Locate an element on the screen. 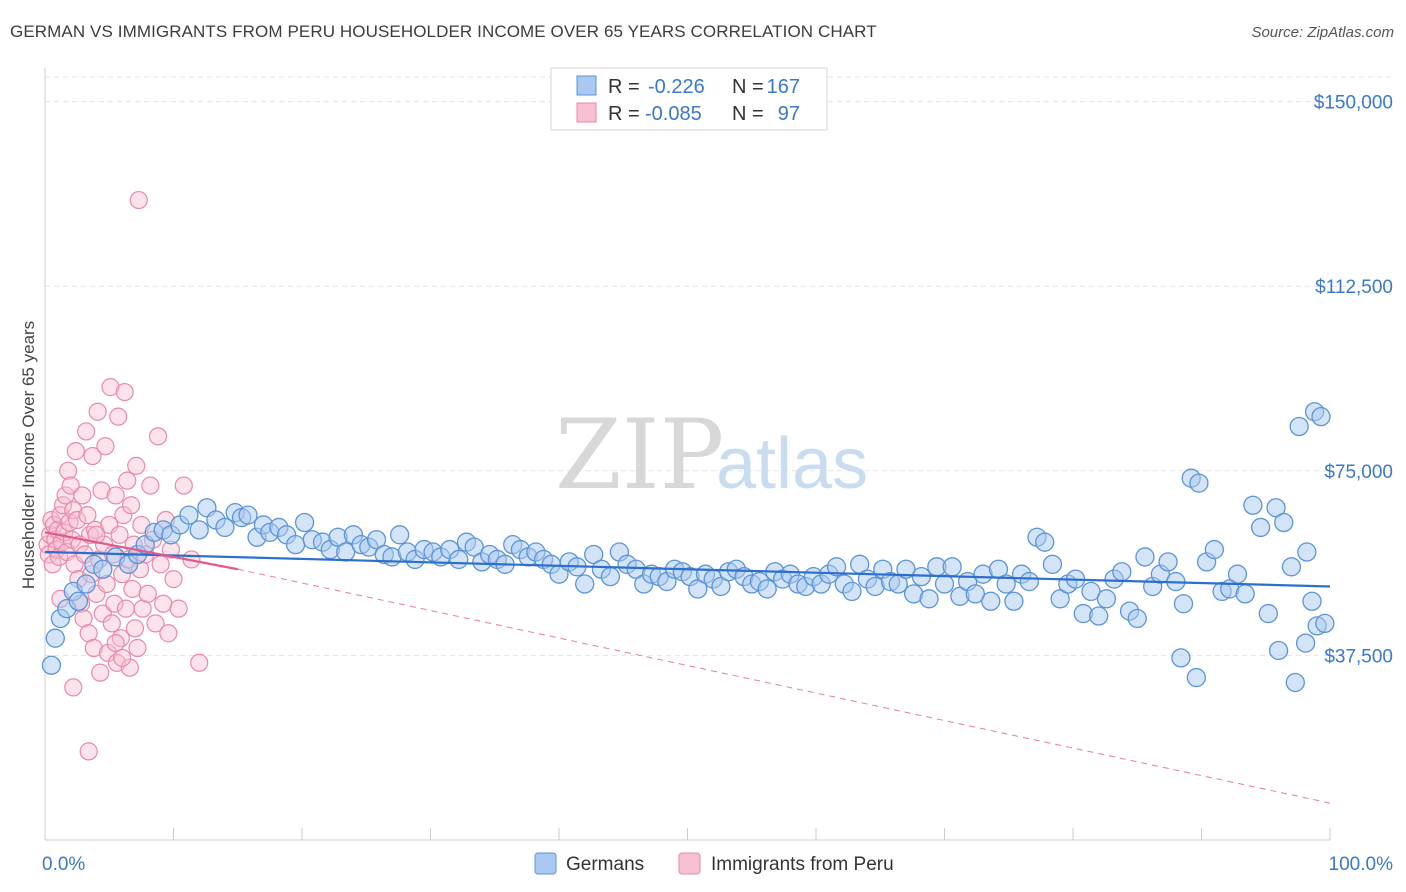  legend-box is located at coordinates (689, 99).